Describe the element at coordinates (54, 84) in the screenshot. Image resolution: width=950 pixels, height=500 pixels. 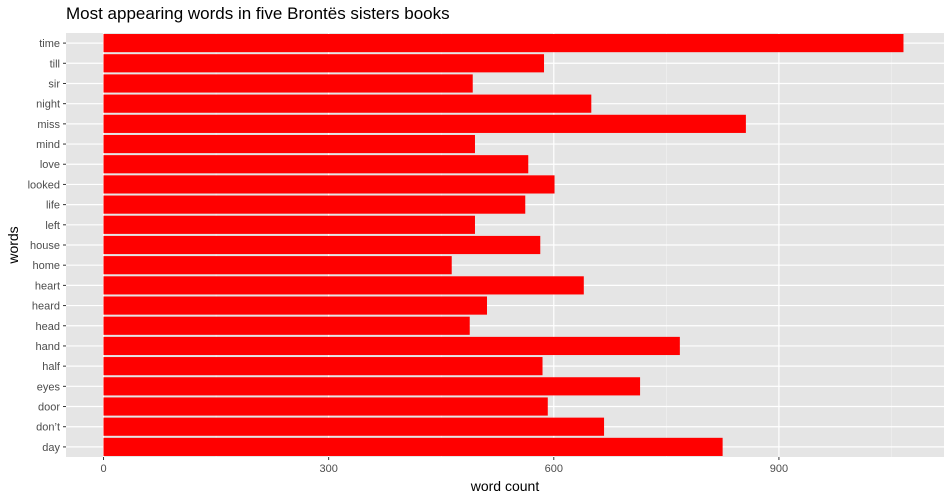
I see `y-tick-label: sir` at that location.